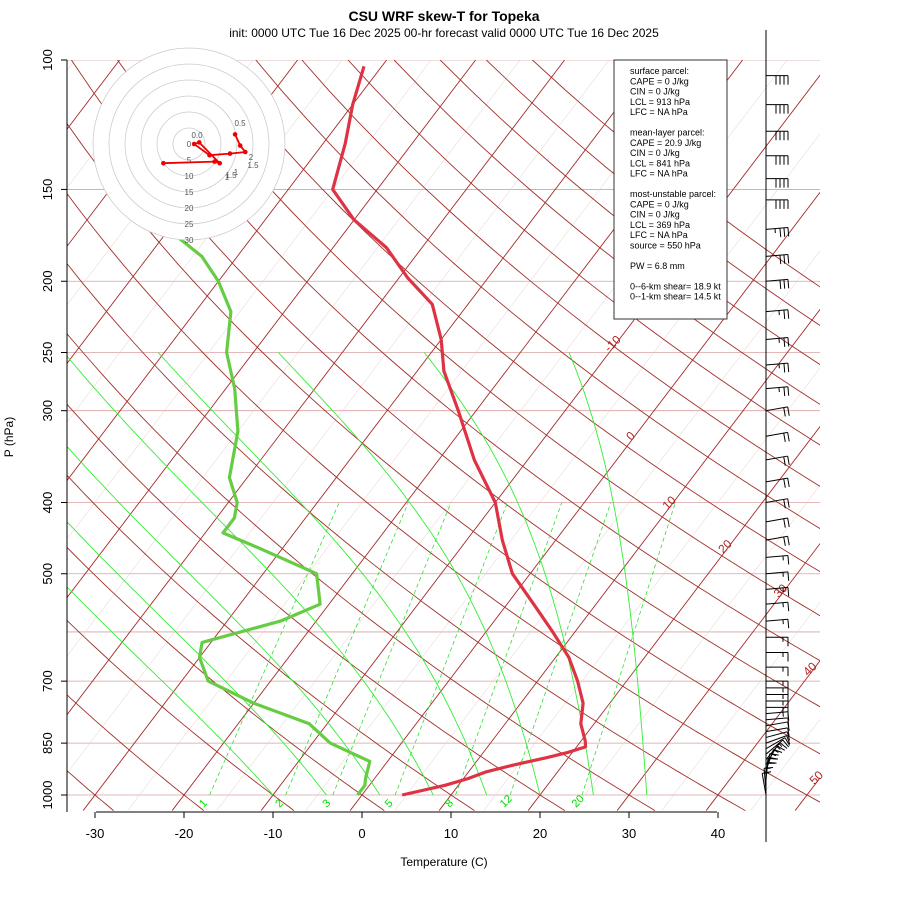 The height and width of the screenshot is (900, 900). Describe the element at coordinates (184, 833) in the screenshot. I see `x-tick-label: -20` at that location.